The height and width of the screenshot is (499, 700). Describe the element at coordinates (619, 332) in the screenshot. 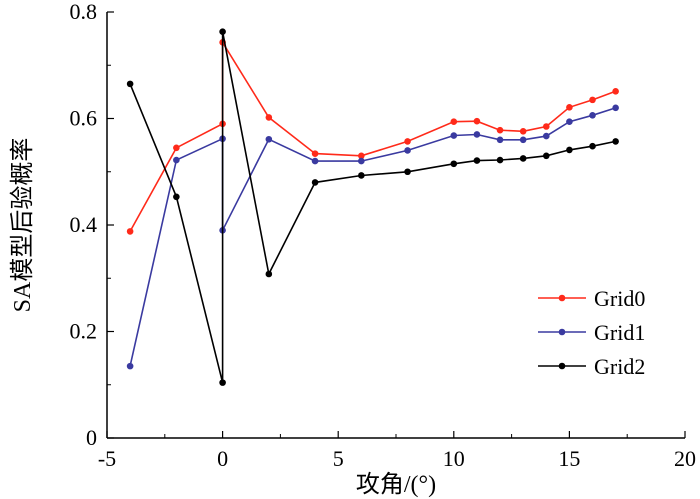

I see `legend-label: Grid1` at that location.